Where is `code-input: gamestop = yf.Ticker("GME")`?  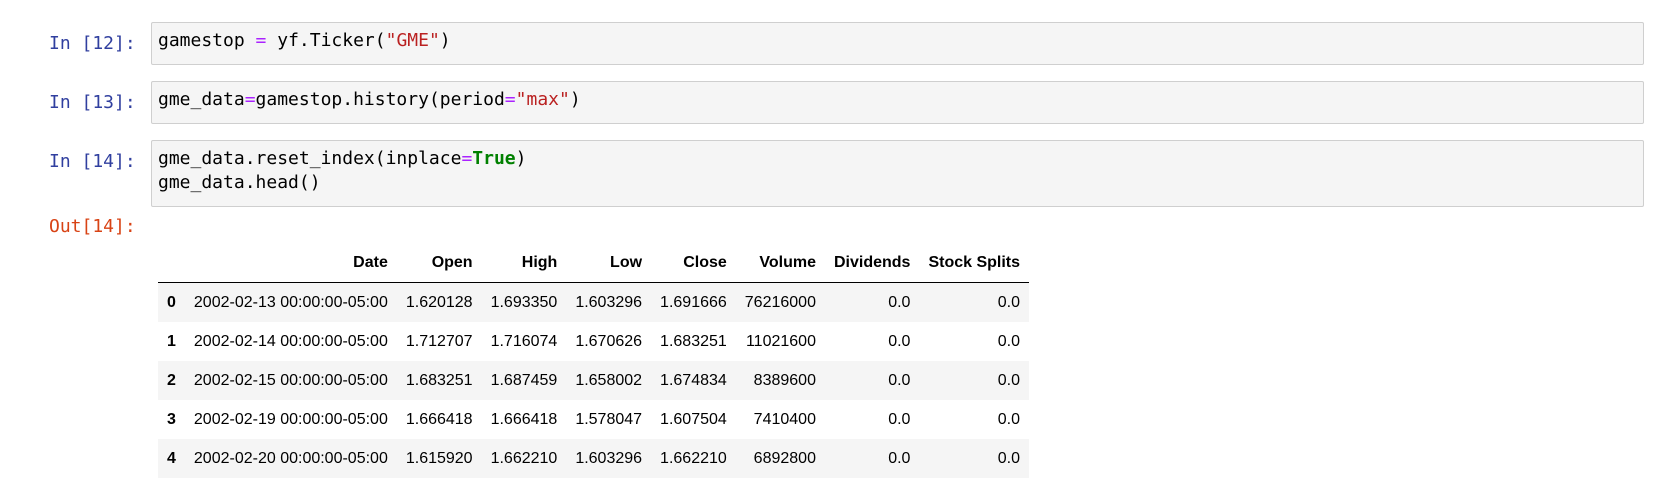
code-input: gamestop = yf.Ticker("GME") is located at coordinates (897, 43).